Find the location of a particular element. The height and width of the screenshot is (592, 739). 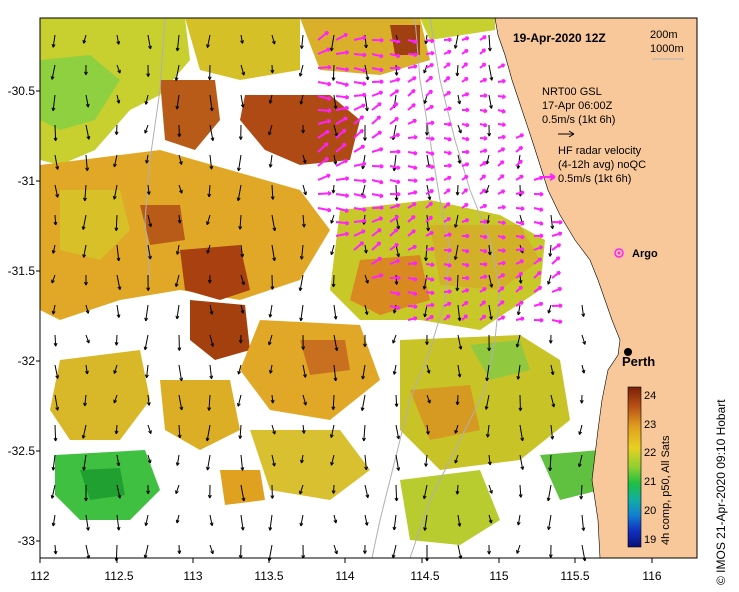

colorbar-label: 22 is located at coordinates (650, 453).